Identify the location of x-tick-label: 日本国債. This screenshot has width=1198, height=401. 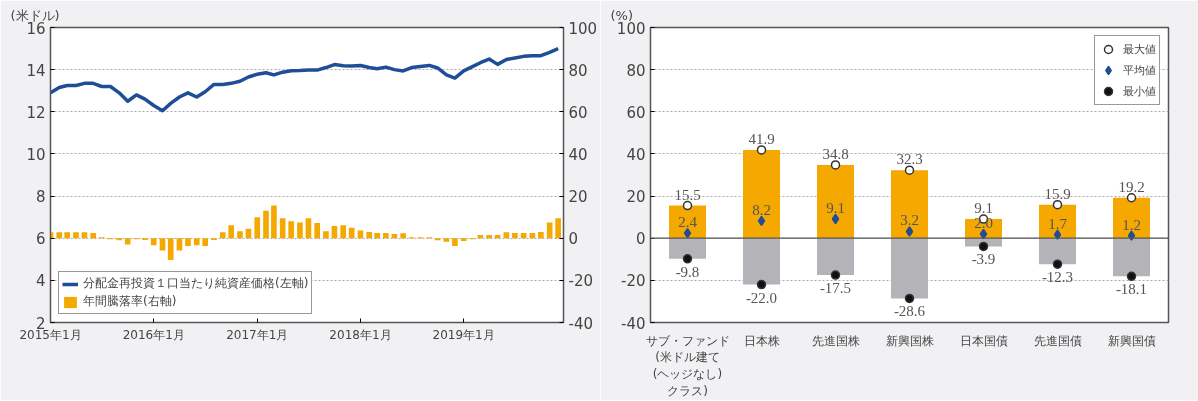
(983, 340).